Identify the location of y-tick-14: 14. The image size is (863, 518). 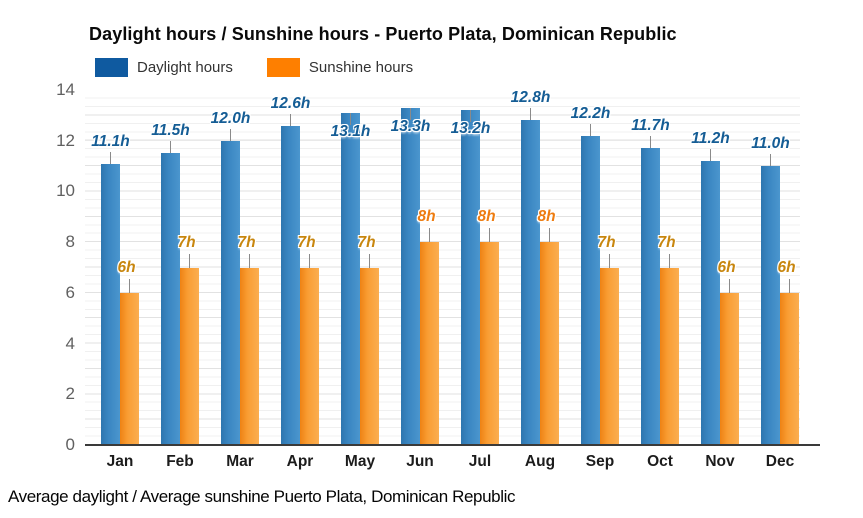
(65, 89).